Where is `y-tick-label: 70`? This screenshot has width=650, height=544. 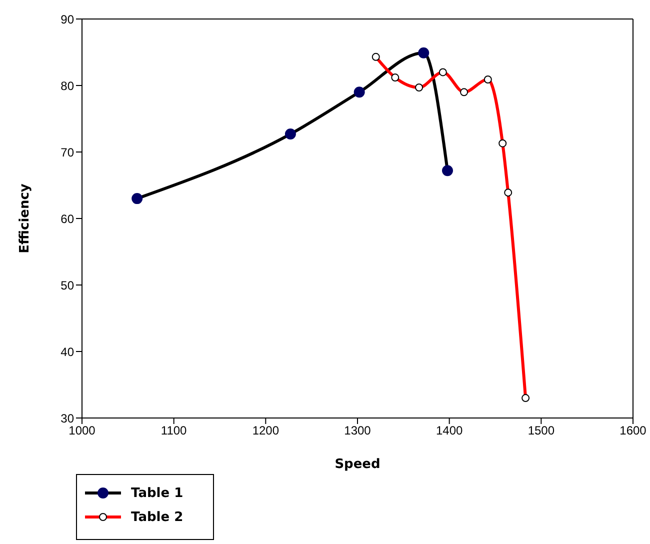 y-tick-label: 70 is located at coordinates (67, 152).